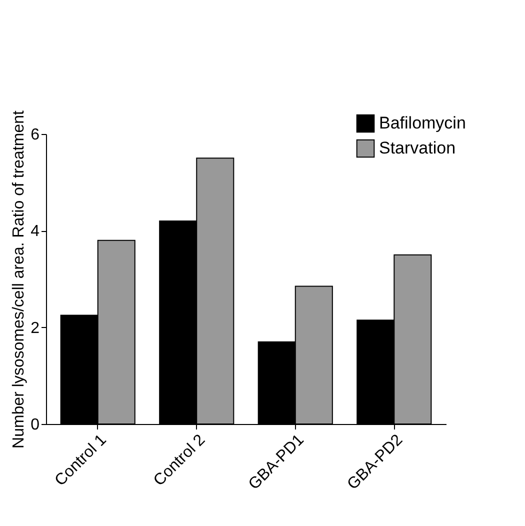 The width and height of the screenshot is (525, 526). I want to click on y-axis-title: Number lysosomes/cell area. Ratio of treatment, so click(19, 279).